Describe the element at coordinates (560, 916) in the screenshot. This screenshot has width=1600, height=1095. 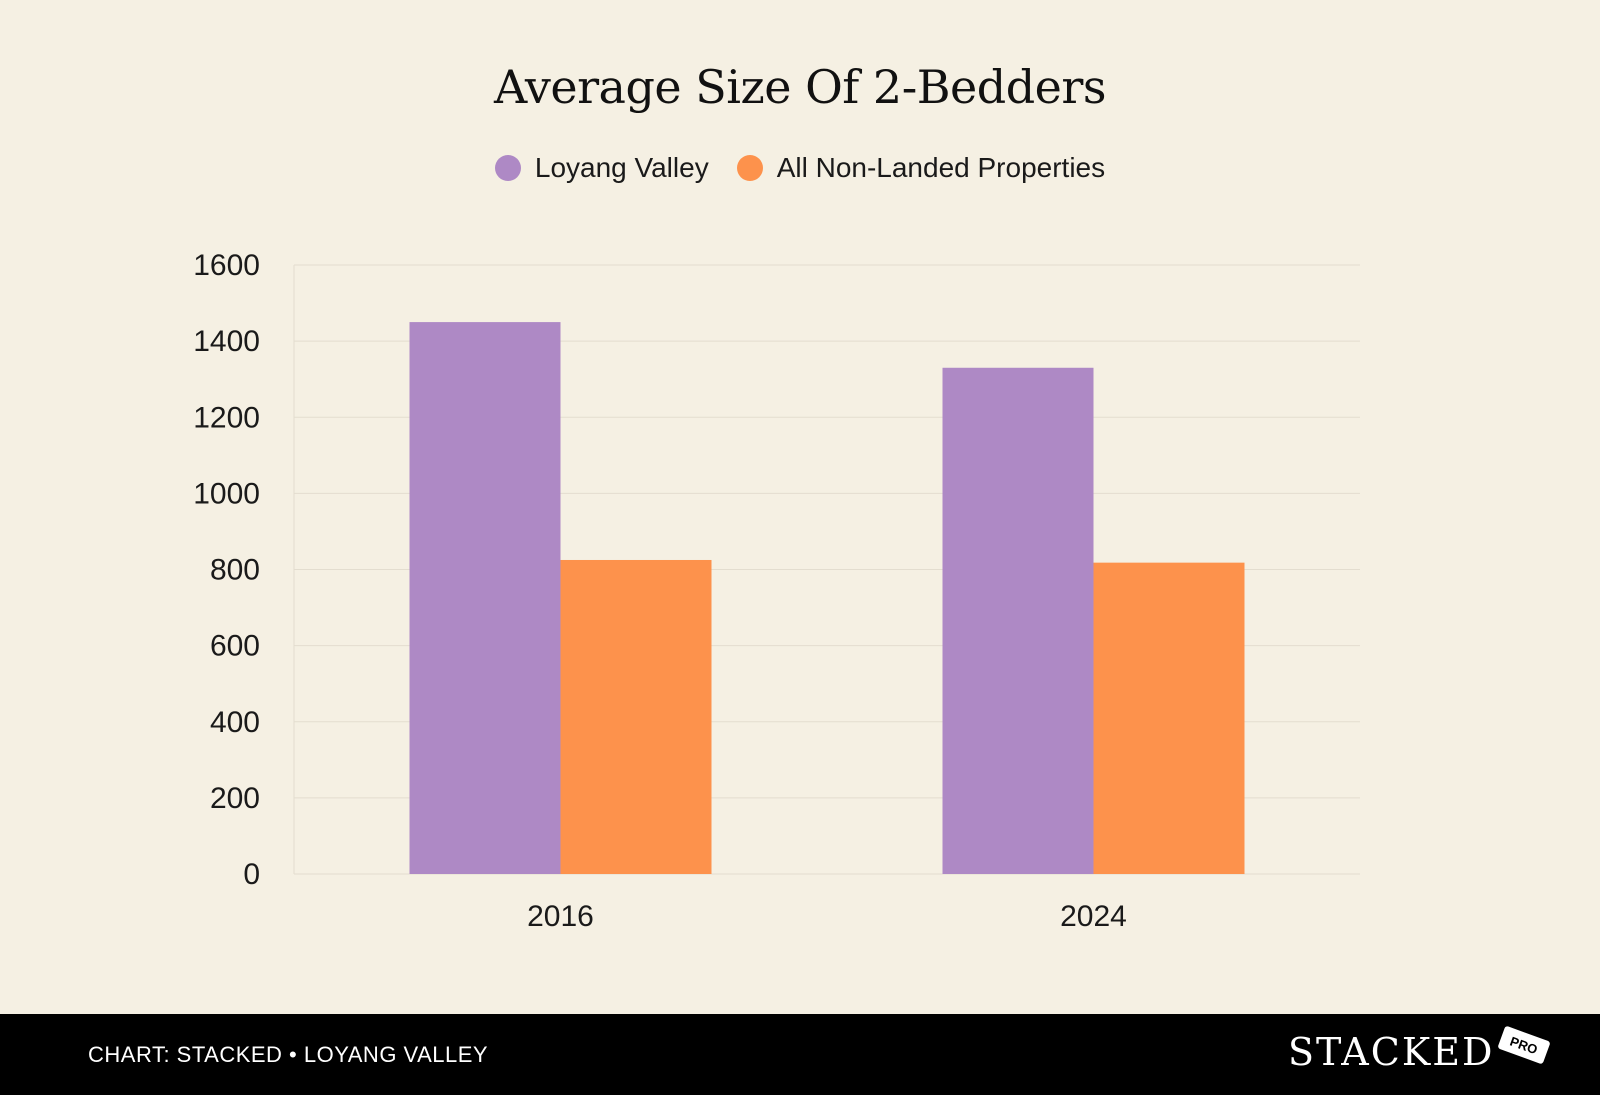
I see `x-tick-label: 2016` at that location.